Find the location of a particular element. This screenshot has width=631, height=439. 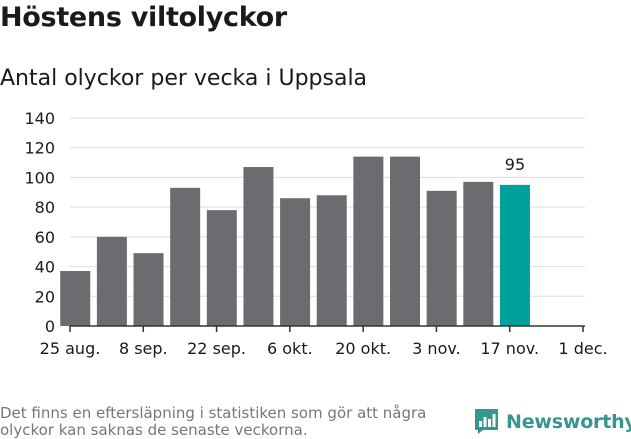

x-tick-label: 17 nov. is located at coordinates (509, 348).